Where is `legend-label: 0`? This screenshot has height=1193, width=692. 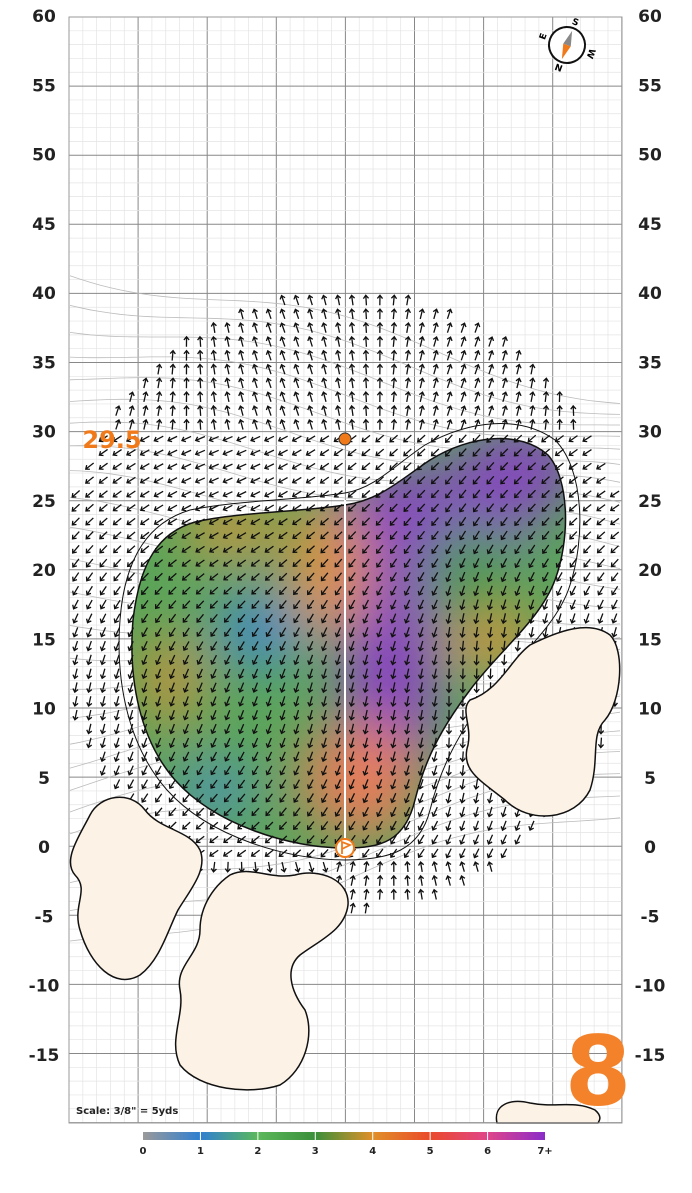
legend-label: 0 is located at coordinates (143, 1151).